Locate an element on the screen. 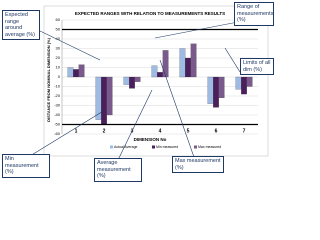 This screenshot has width=320, height=240. x-tick-label: 2 is located at coordinates (104, 131).